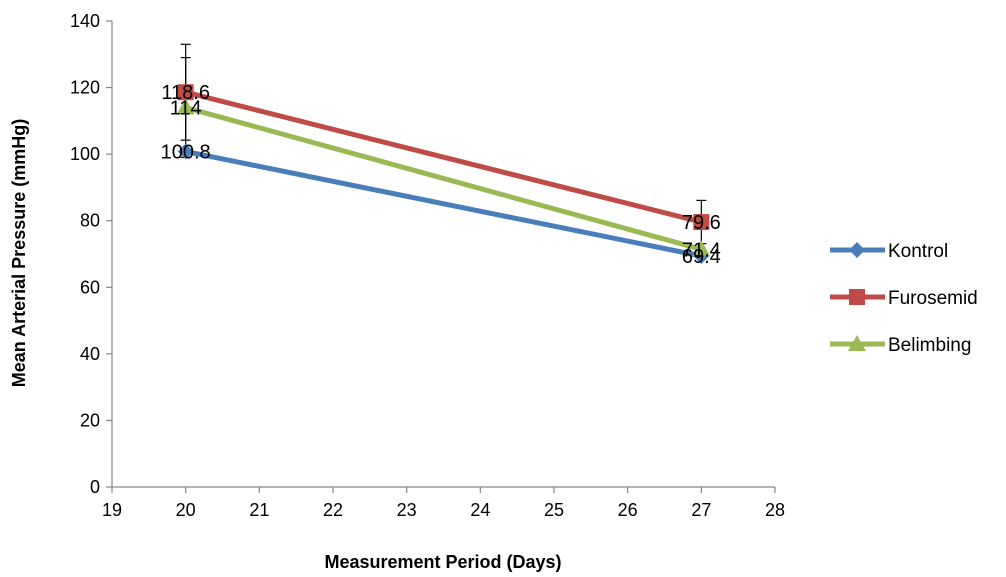 The width and height of the screenshot is (1006, 577). I want to click on x-axis-title: Measurement Period (Days), so click(442, 562).